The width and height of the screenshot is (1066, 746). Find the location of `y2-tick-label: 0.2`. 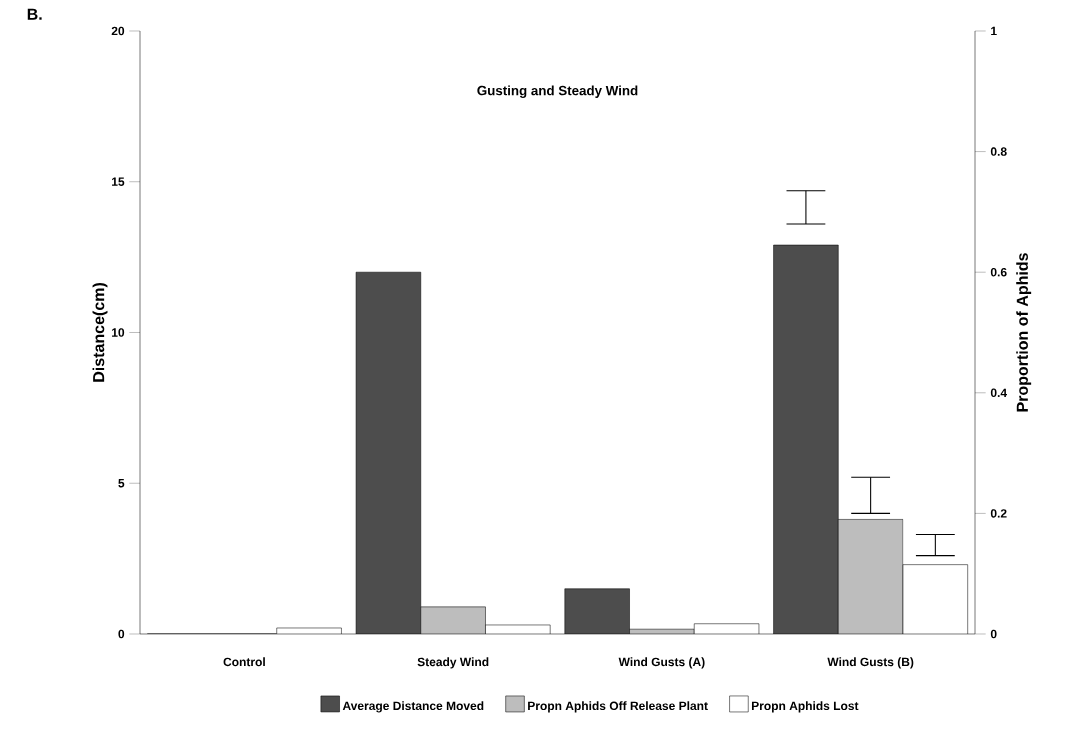

y2-tick-label: 0.2 is located at coordinates (998, 513).